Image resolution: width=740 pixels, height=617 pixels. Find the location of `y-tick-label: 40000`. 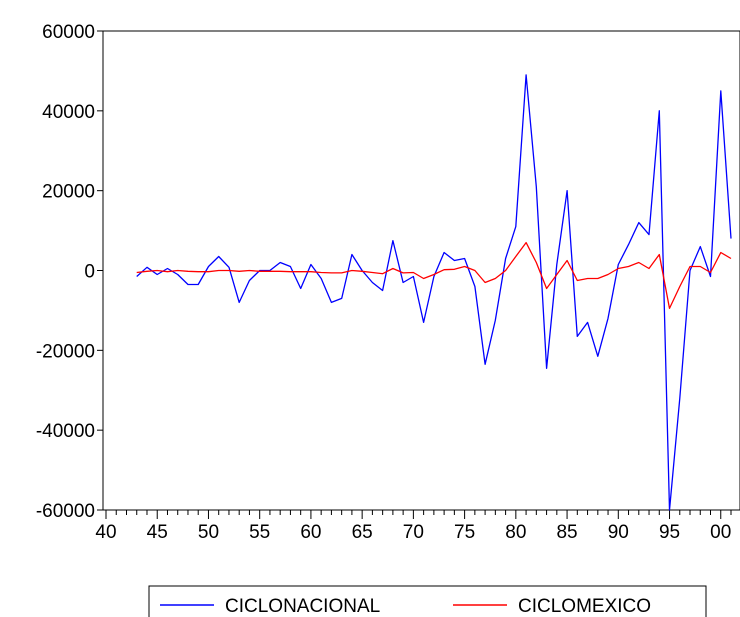

y-tick-label: 40000 is located at coordinates (68, 112).